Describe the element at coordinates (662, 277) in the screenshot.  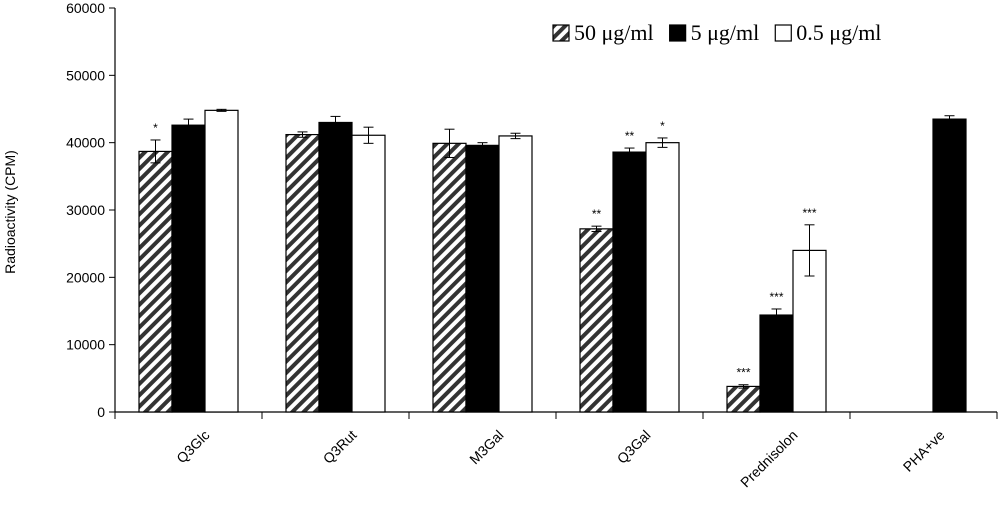
I see `bar-q3gal-s2` at that location.